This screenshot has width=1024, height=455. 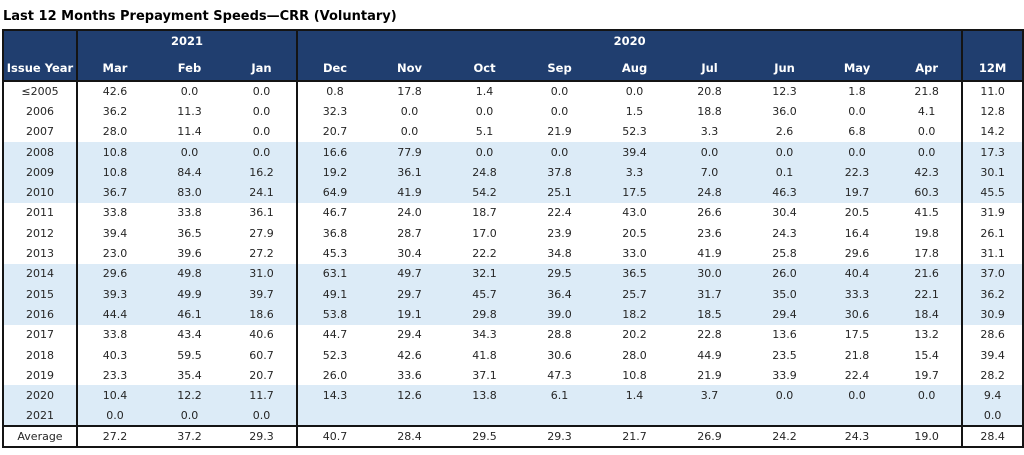 I want to click on data-cell: 36.4, so click(x=560, y=294).